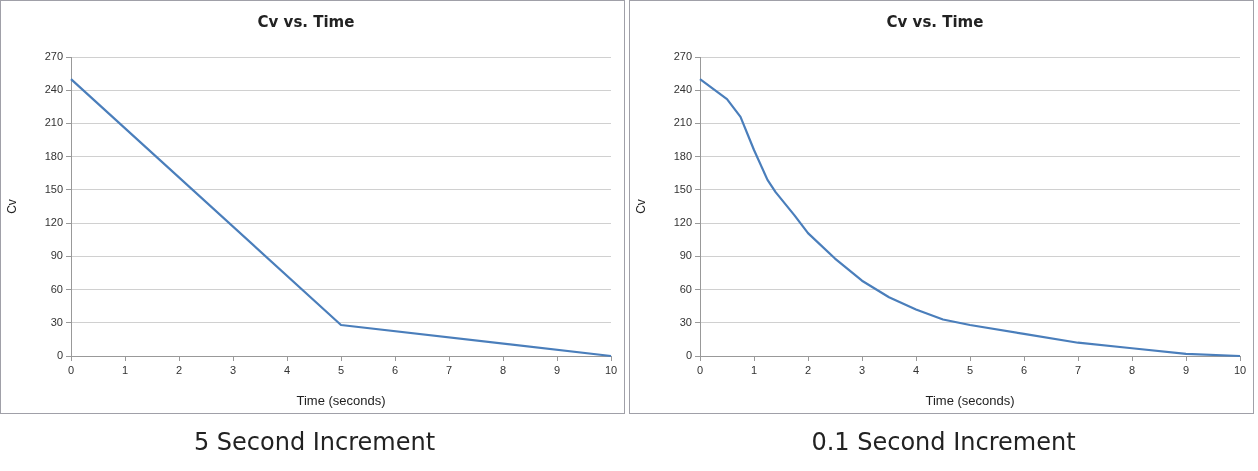 The width and height of the screenshot is (1258, 471). Describe the element at coordinates (314, 442) in the screenshot. I see `text: 5 Second Increment` at that location.